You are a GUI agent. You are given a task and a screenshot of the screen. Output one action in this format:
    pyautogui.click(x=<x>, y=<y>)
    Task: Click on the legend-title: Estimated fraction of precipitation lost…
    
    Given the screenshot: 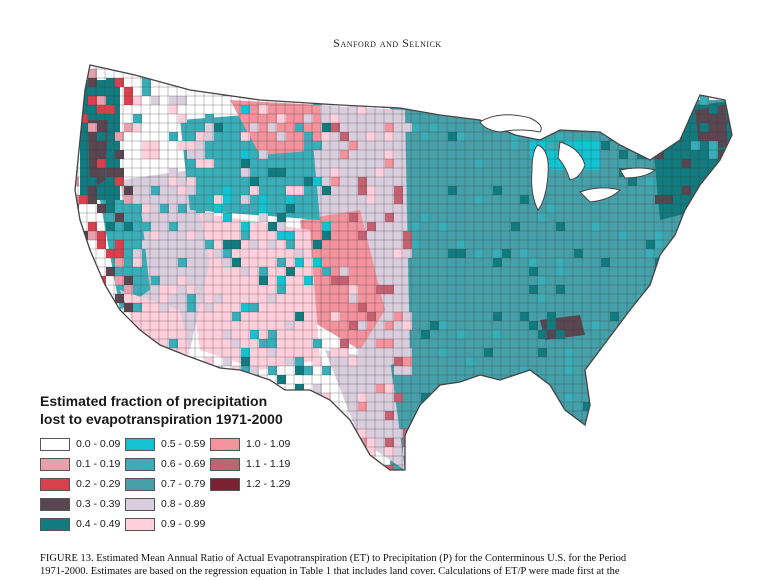 What is the action you would take?
    pyautogui.click(x=161, y=410)
    